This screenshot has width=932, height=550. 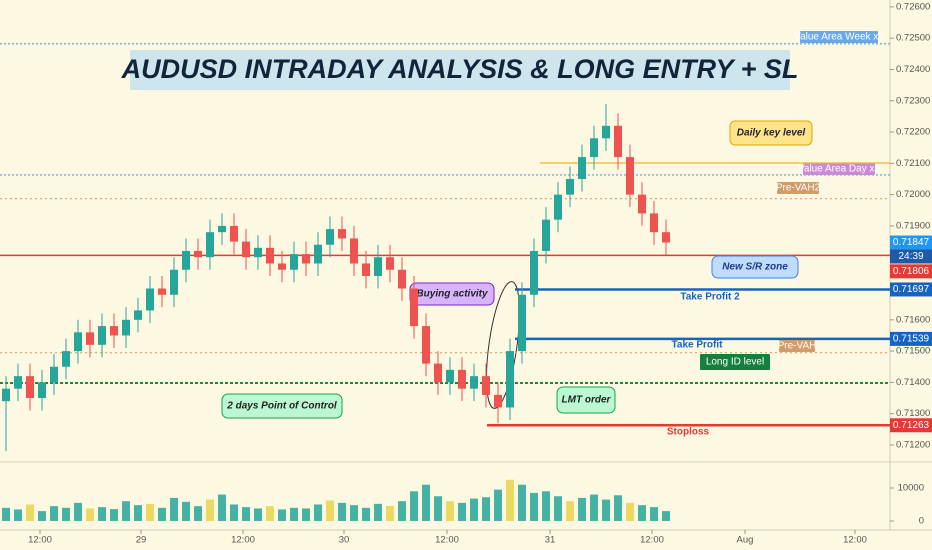 I want to click on level-label: Value Area Day x2, so click(x=839, y=169).